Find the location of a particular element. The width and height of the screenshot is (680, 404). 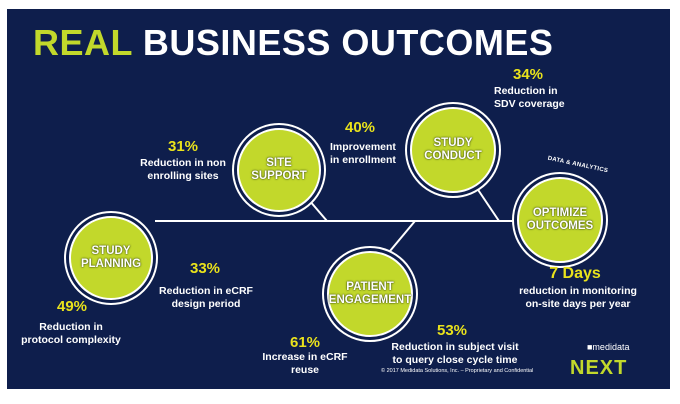

patient-engagement-connector is located at coordinates (400, 239).